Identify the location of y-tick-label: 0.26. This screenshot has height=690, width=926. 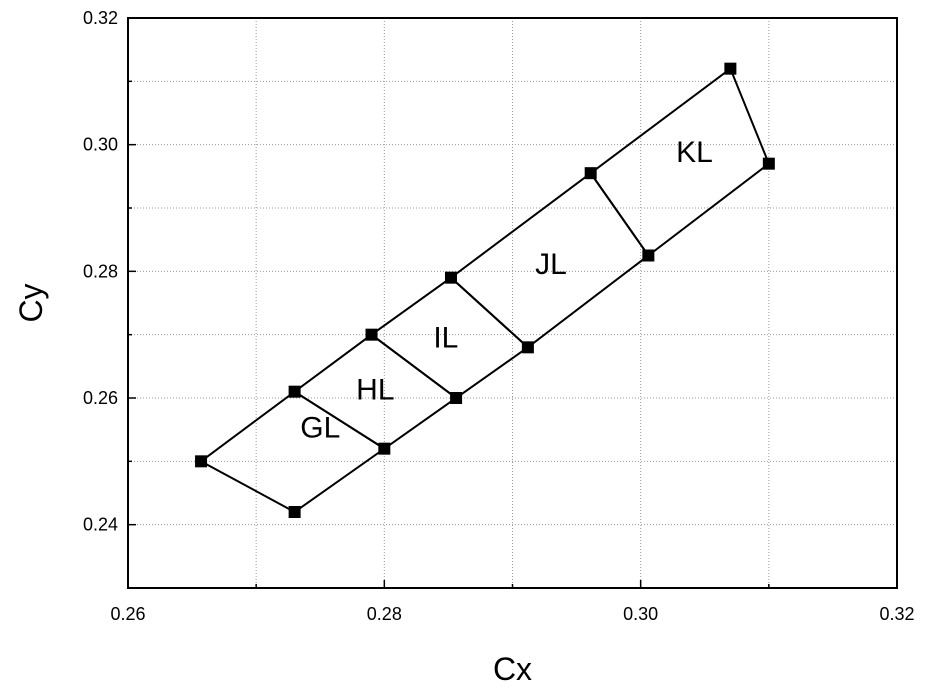
(100, 398).